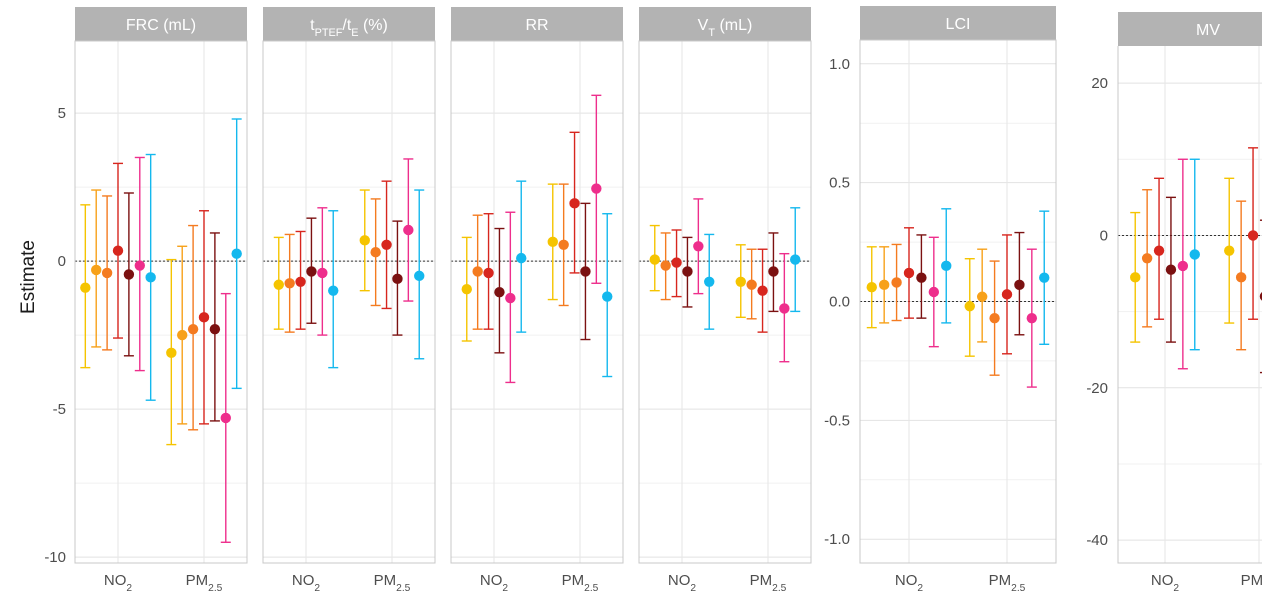  I want to click on facet-title: FRC (mL), so click(161, 25).